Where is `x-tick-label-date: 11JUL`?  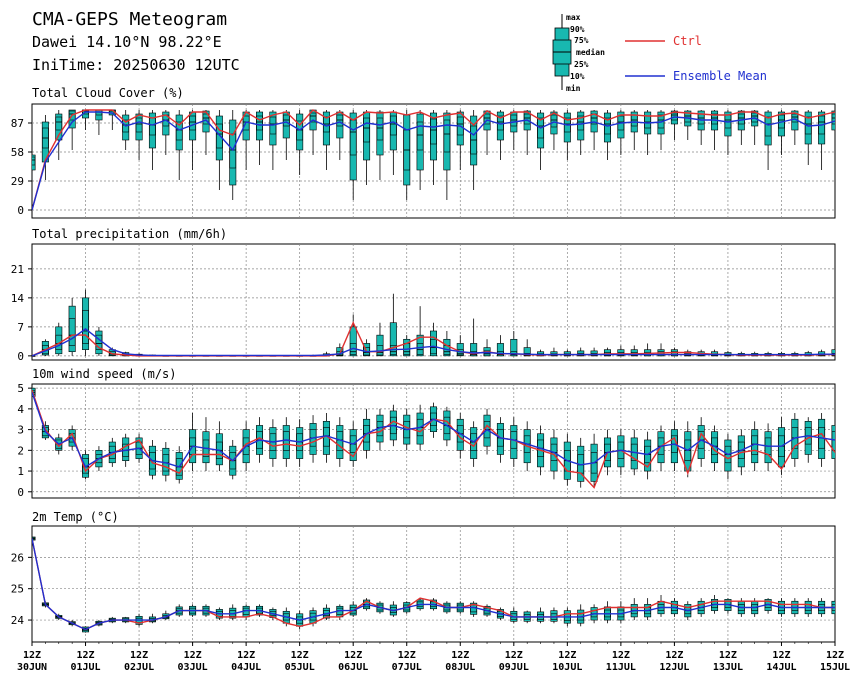
x-tick-label-date: 11JUL is located at coordinates (621, 667).